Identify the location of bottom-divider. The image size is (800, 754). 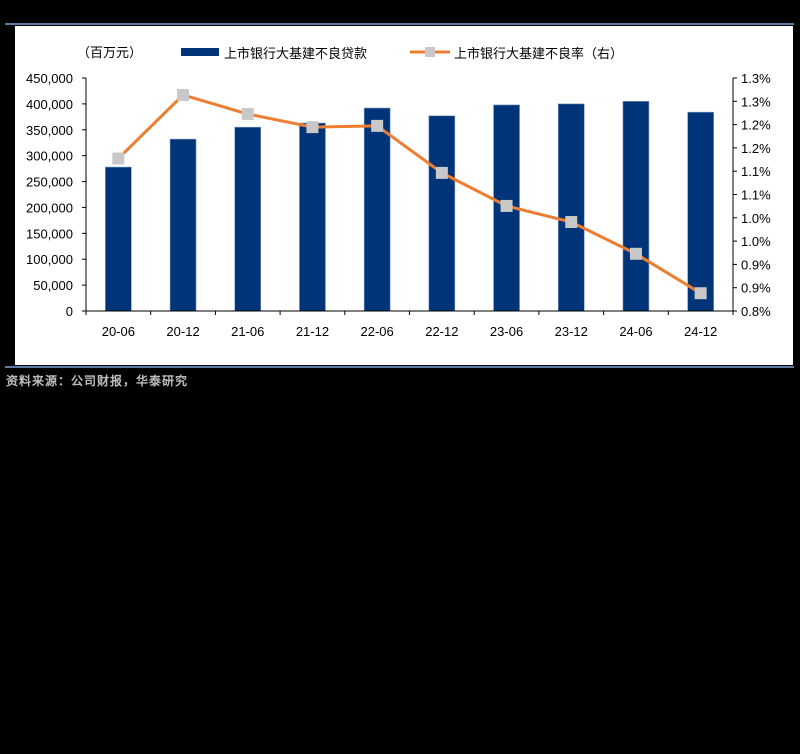
(399, 367).